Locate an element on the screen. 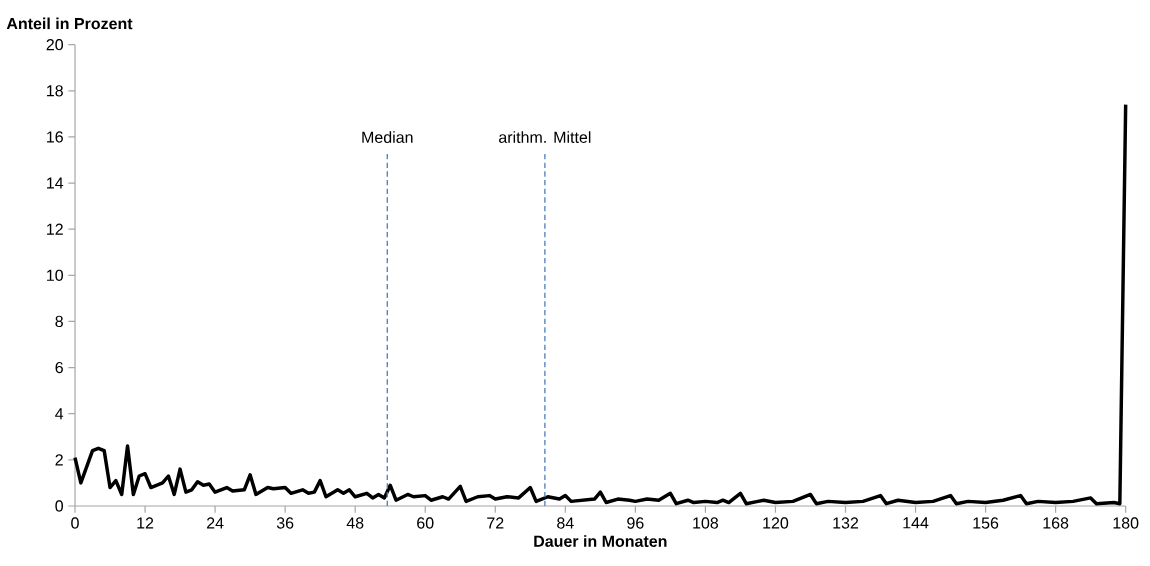 This screenshot has width=1150, height=566. y-tick-label: 6 is located at coordinates (59, 367).